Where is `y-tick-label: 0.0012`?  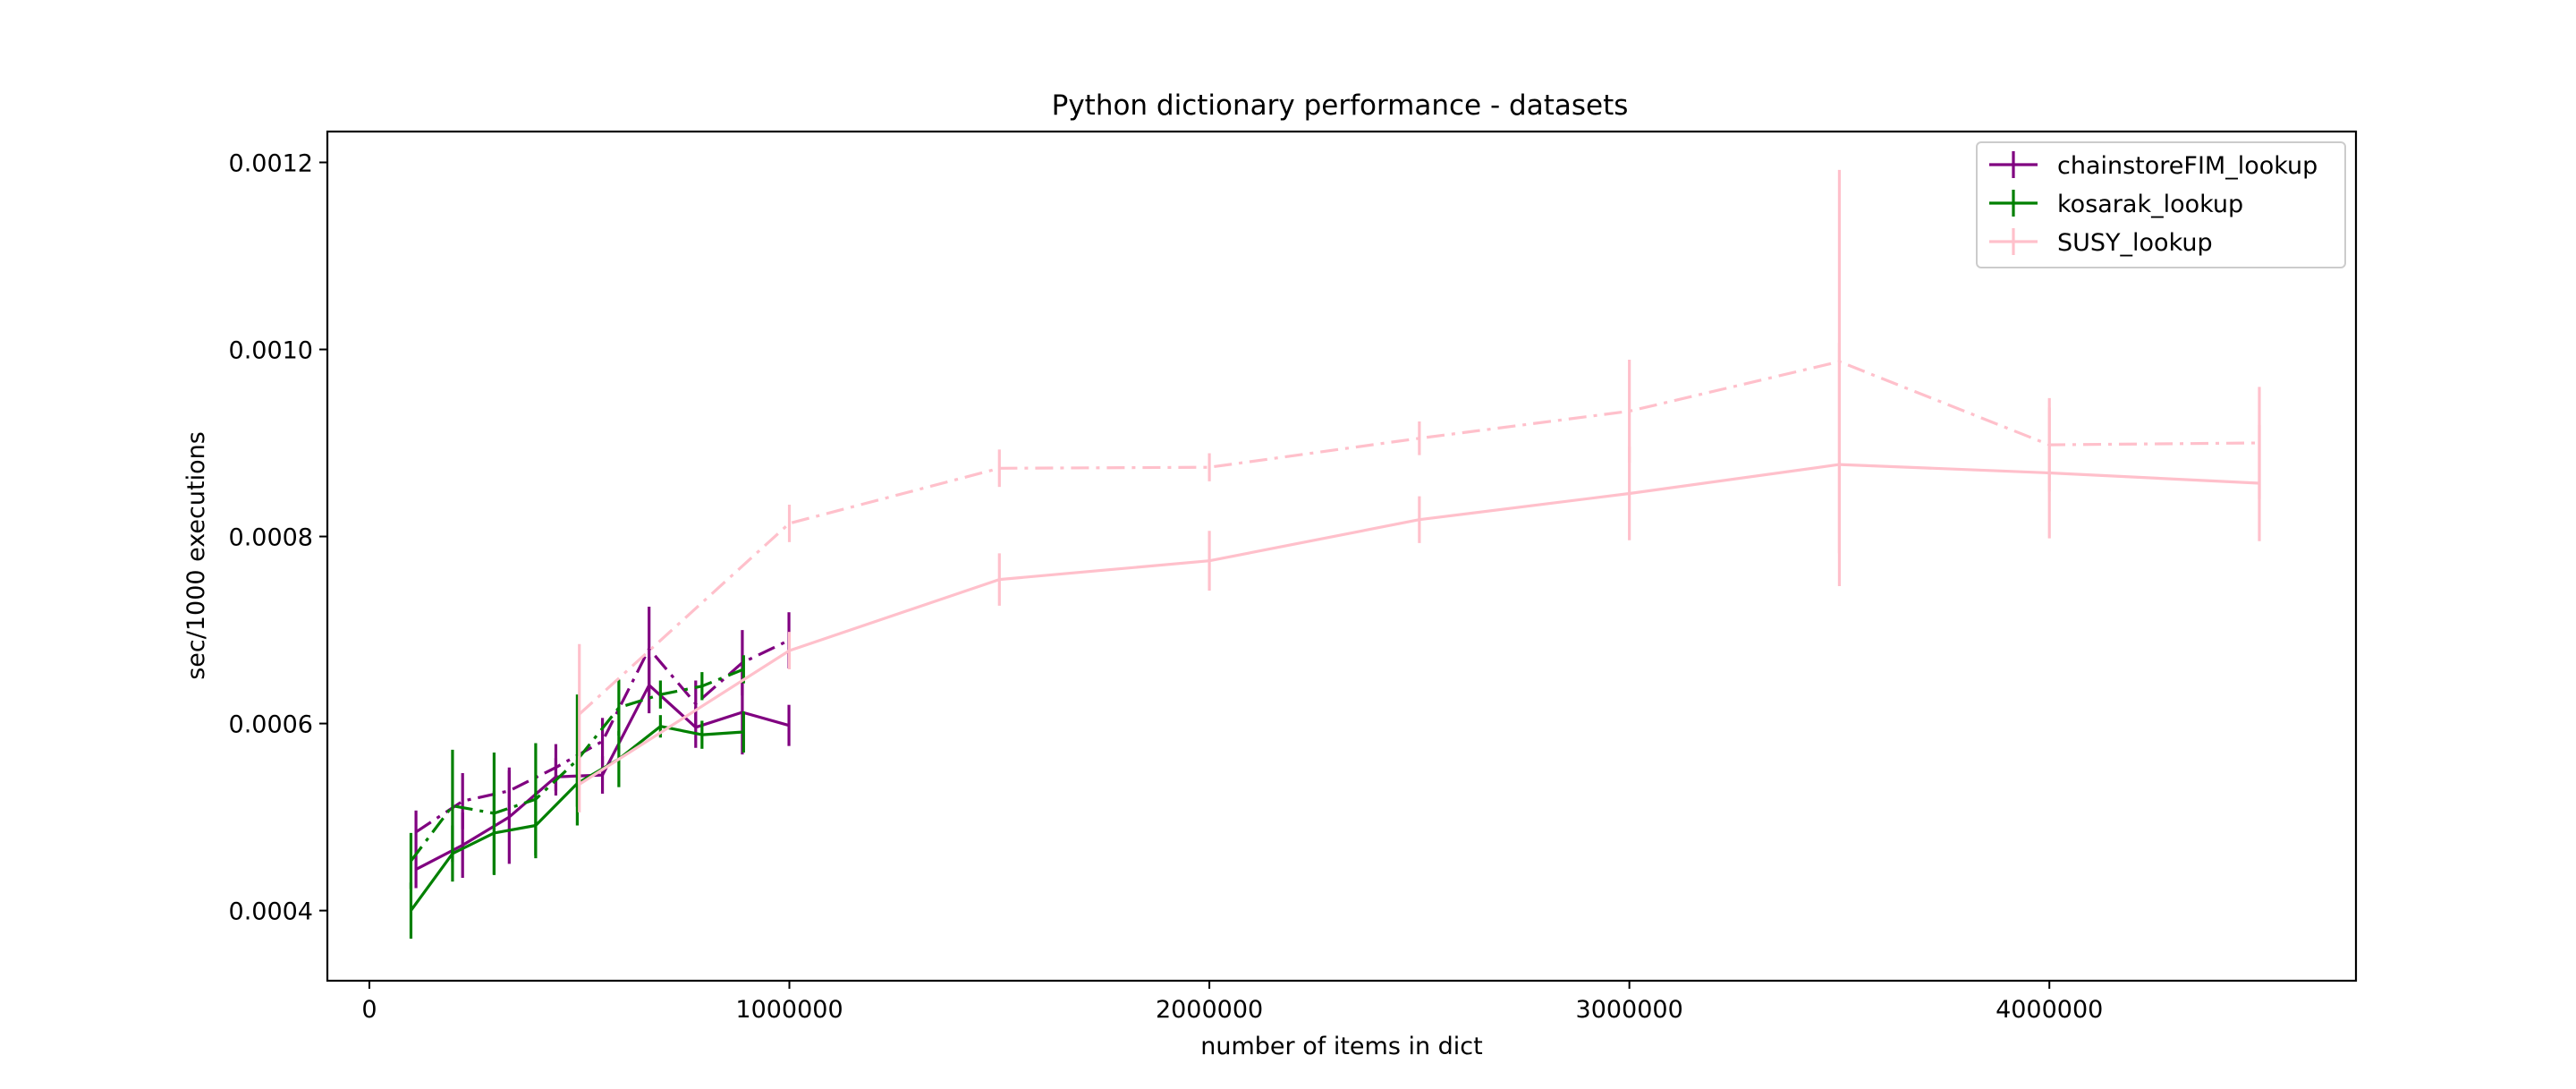
y-tick-label: 0.0012 is located at coordinates (271, 163).